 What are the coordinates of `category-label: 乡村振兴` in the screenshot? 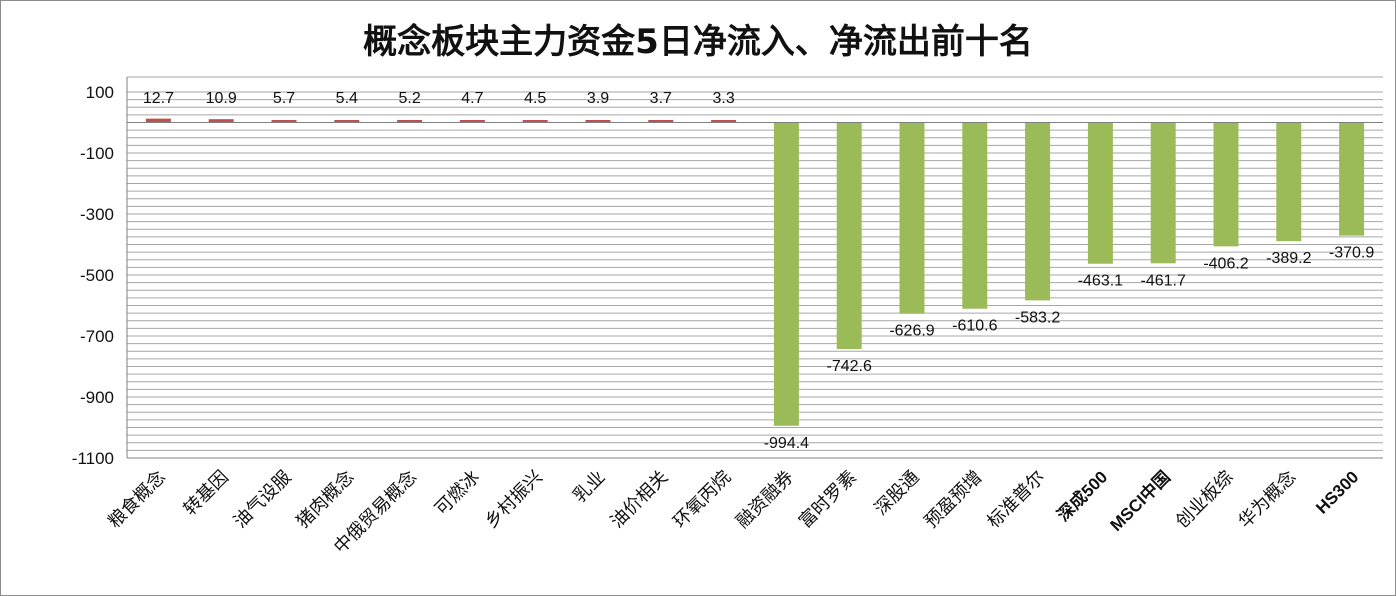 It's located at (514, 500).